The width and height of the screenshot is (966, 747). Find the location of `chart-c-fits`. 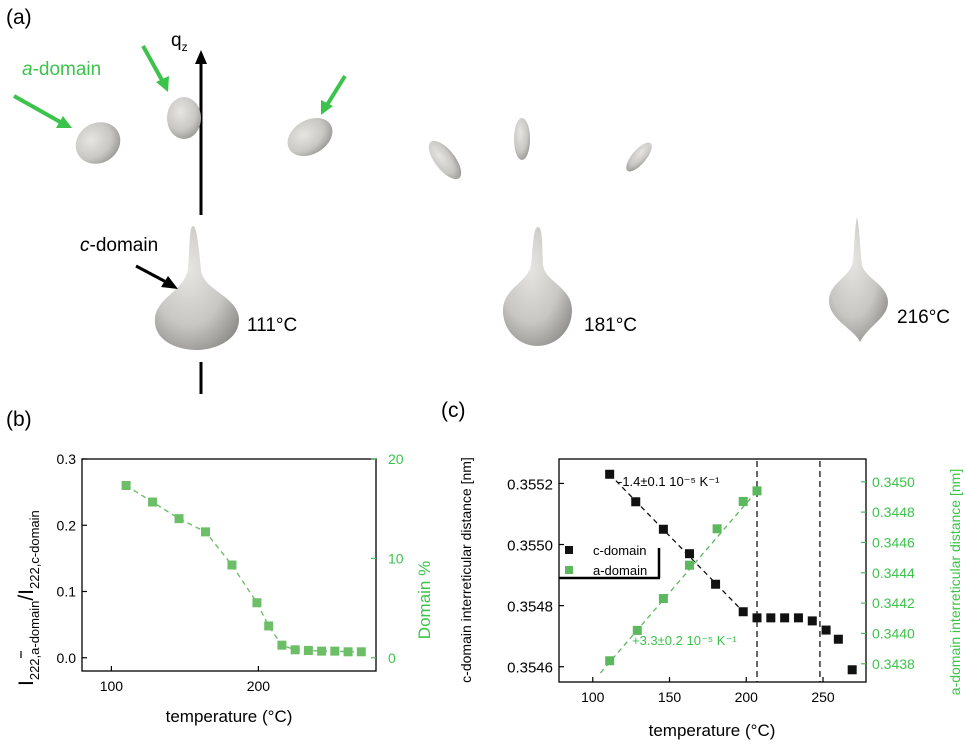

chart-c-fits is located at coordinates (678, 573).